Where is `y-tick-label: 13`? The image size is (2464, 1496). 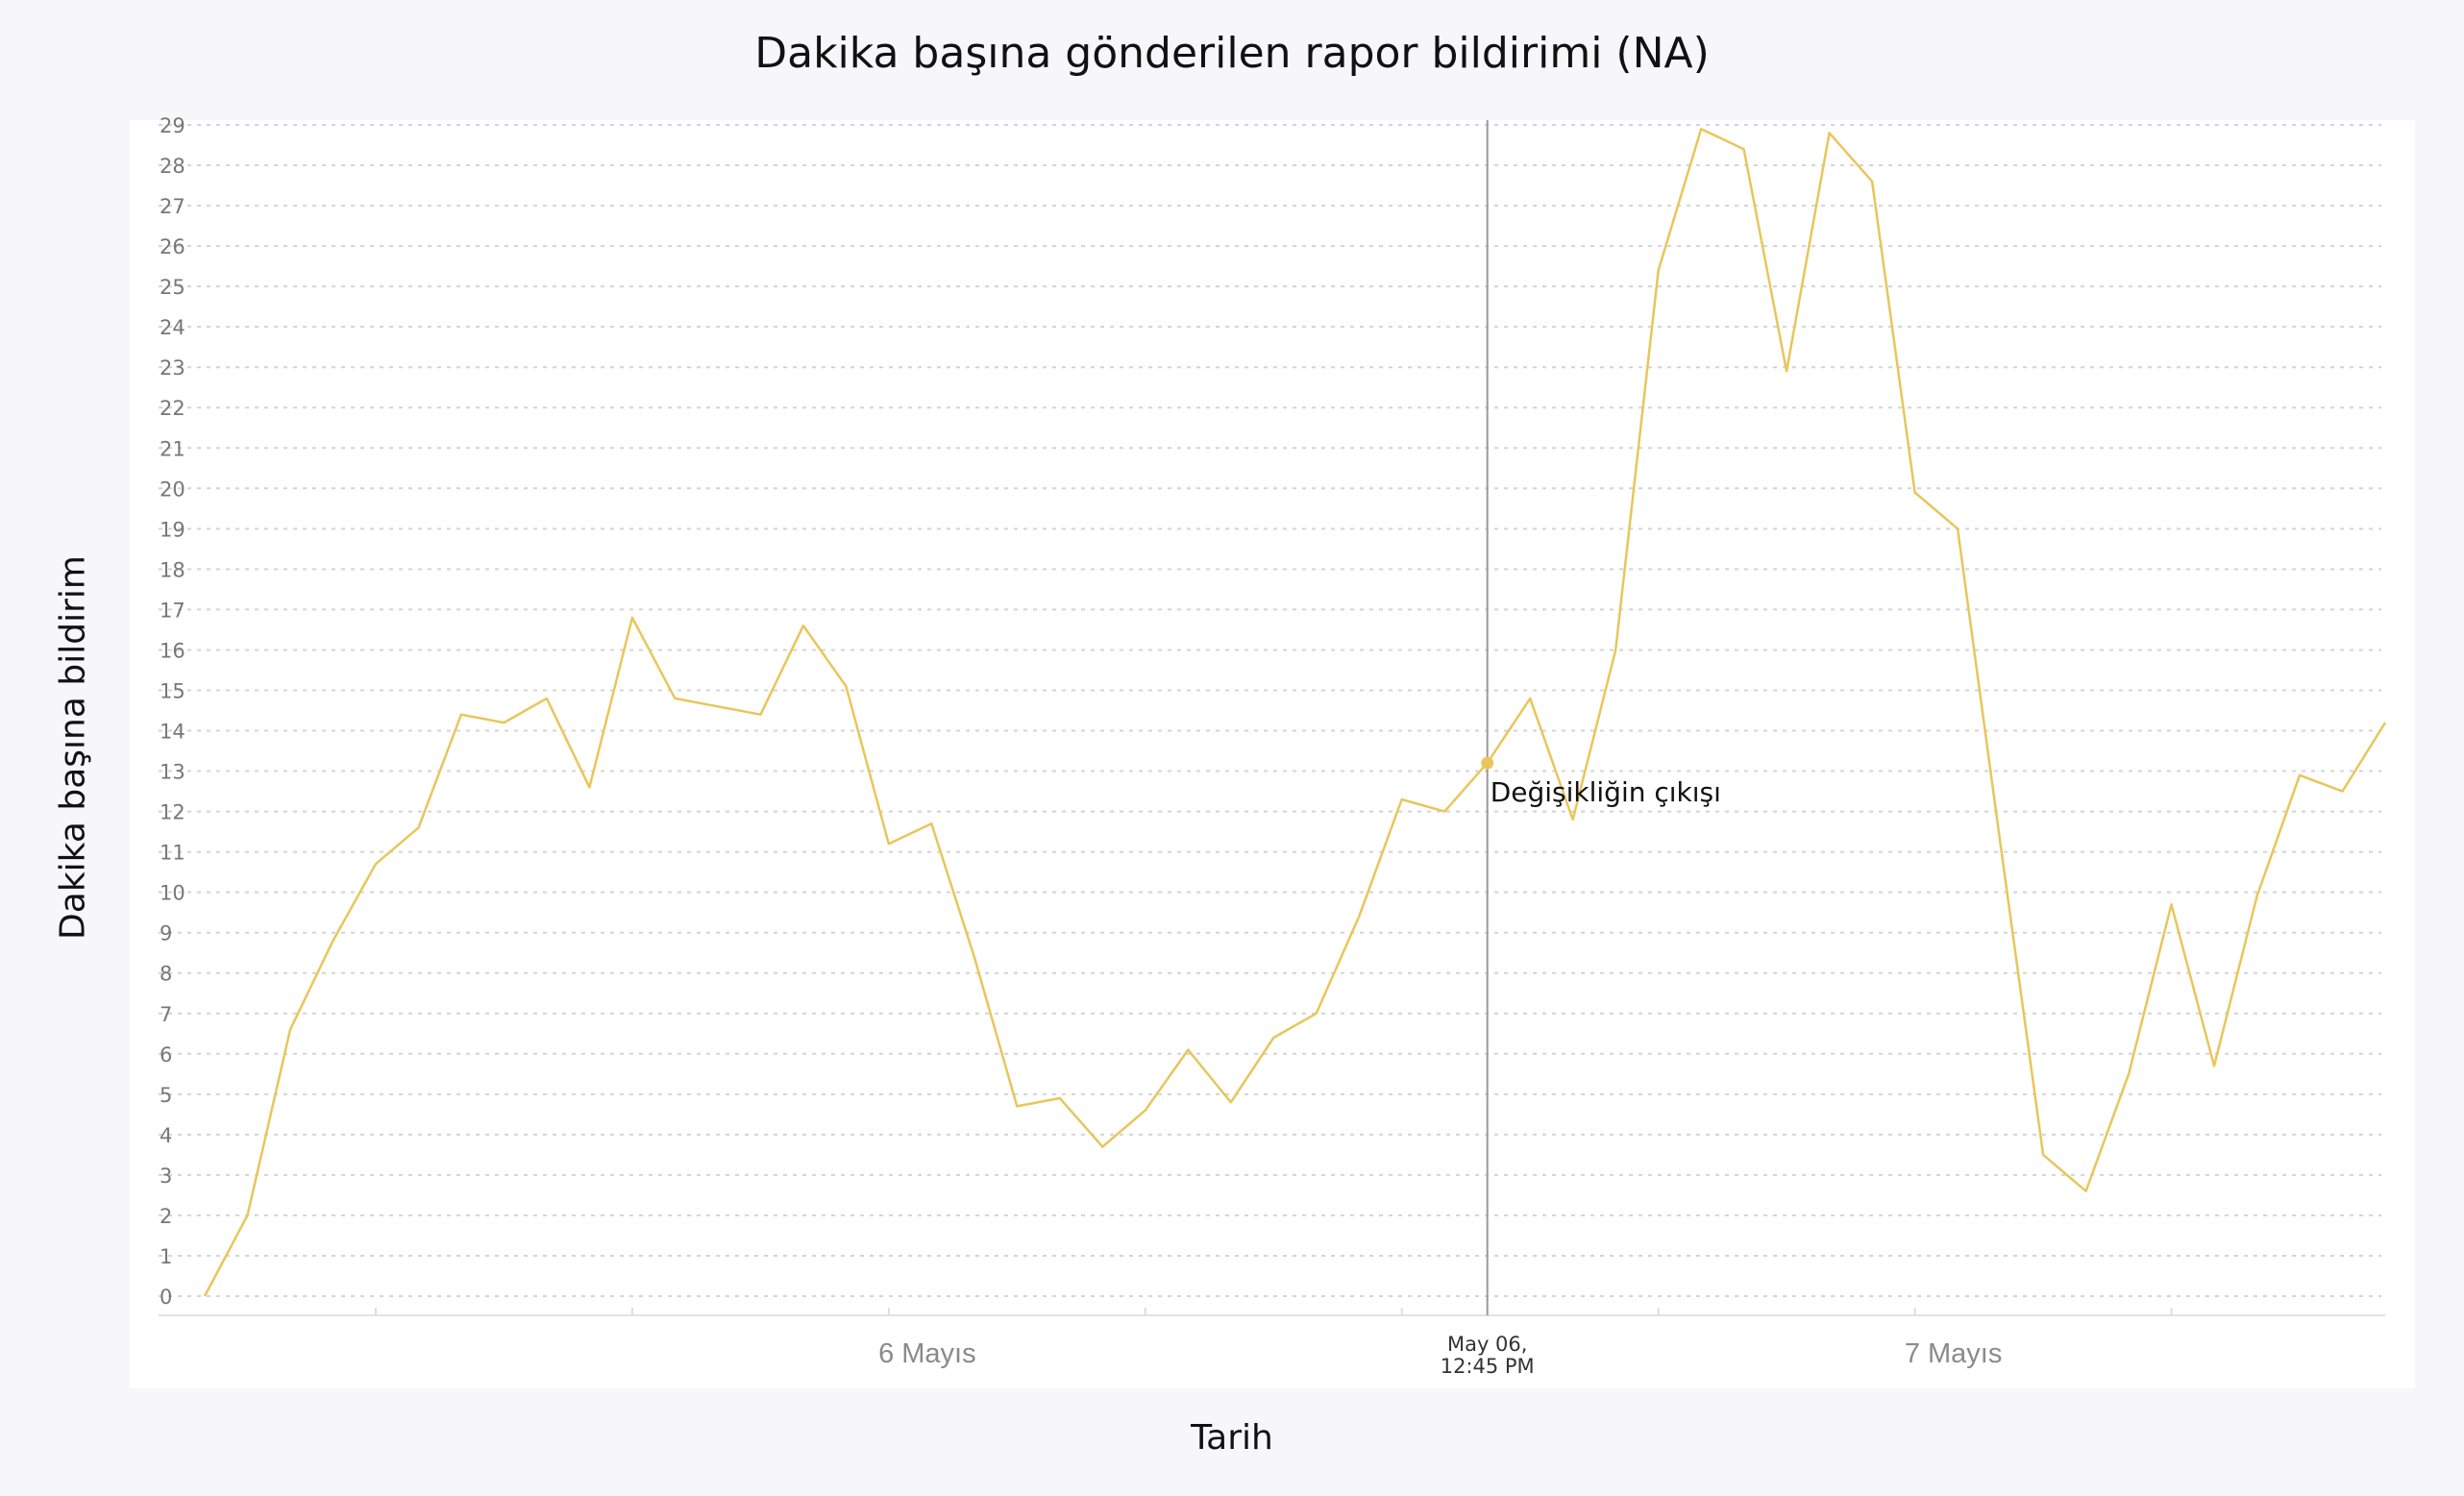
y-tick-label: 13 is located at coordinates (172, 772).